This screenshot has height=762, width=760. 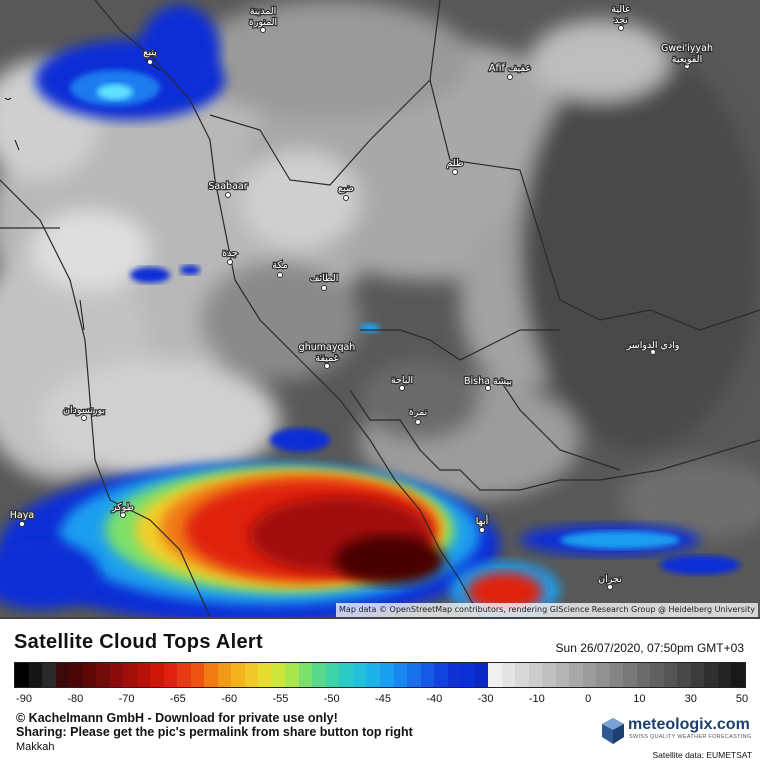 I want to click on scale-tick-label: -10, so click(x=536, y=699).